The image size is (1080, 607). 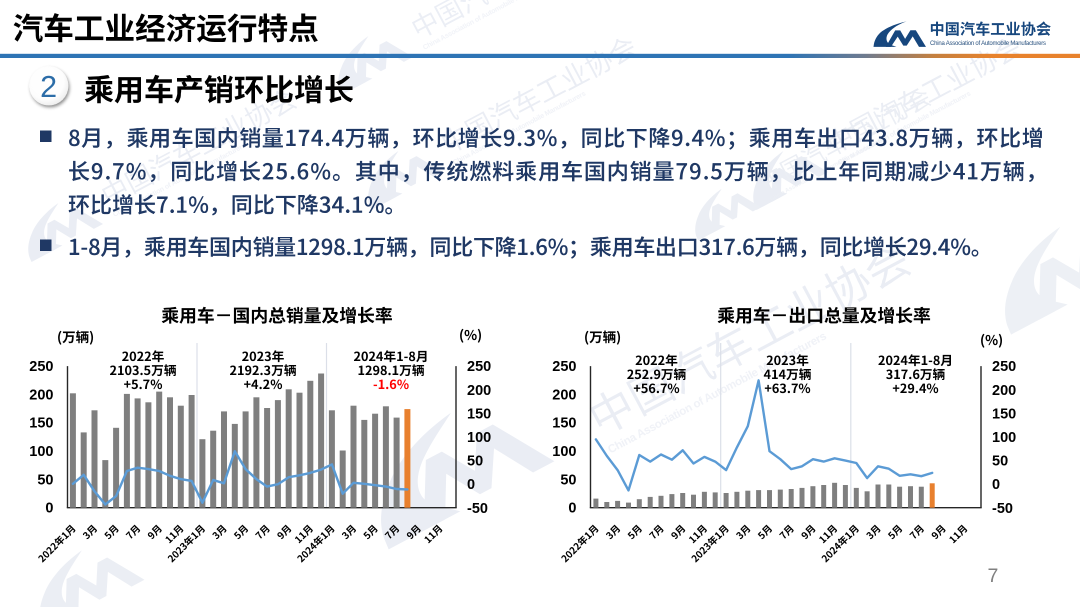 I want to click on svg-text: 2, so click(x=48, y=87).